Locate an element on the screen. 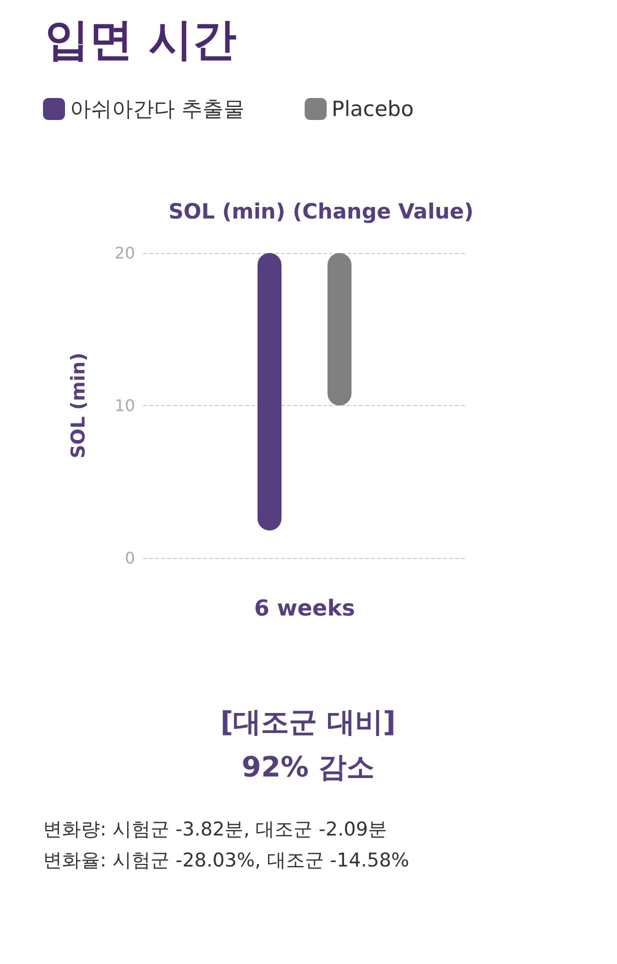 Image resolution: width=617 pixels, height=964 pixels. y-tick-label: 20 is located at coordinates (124, 253).